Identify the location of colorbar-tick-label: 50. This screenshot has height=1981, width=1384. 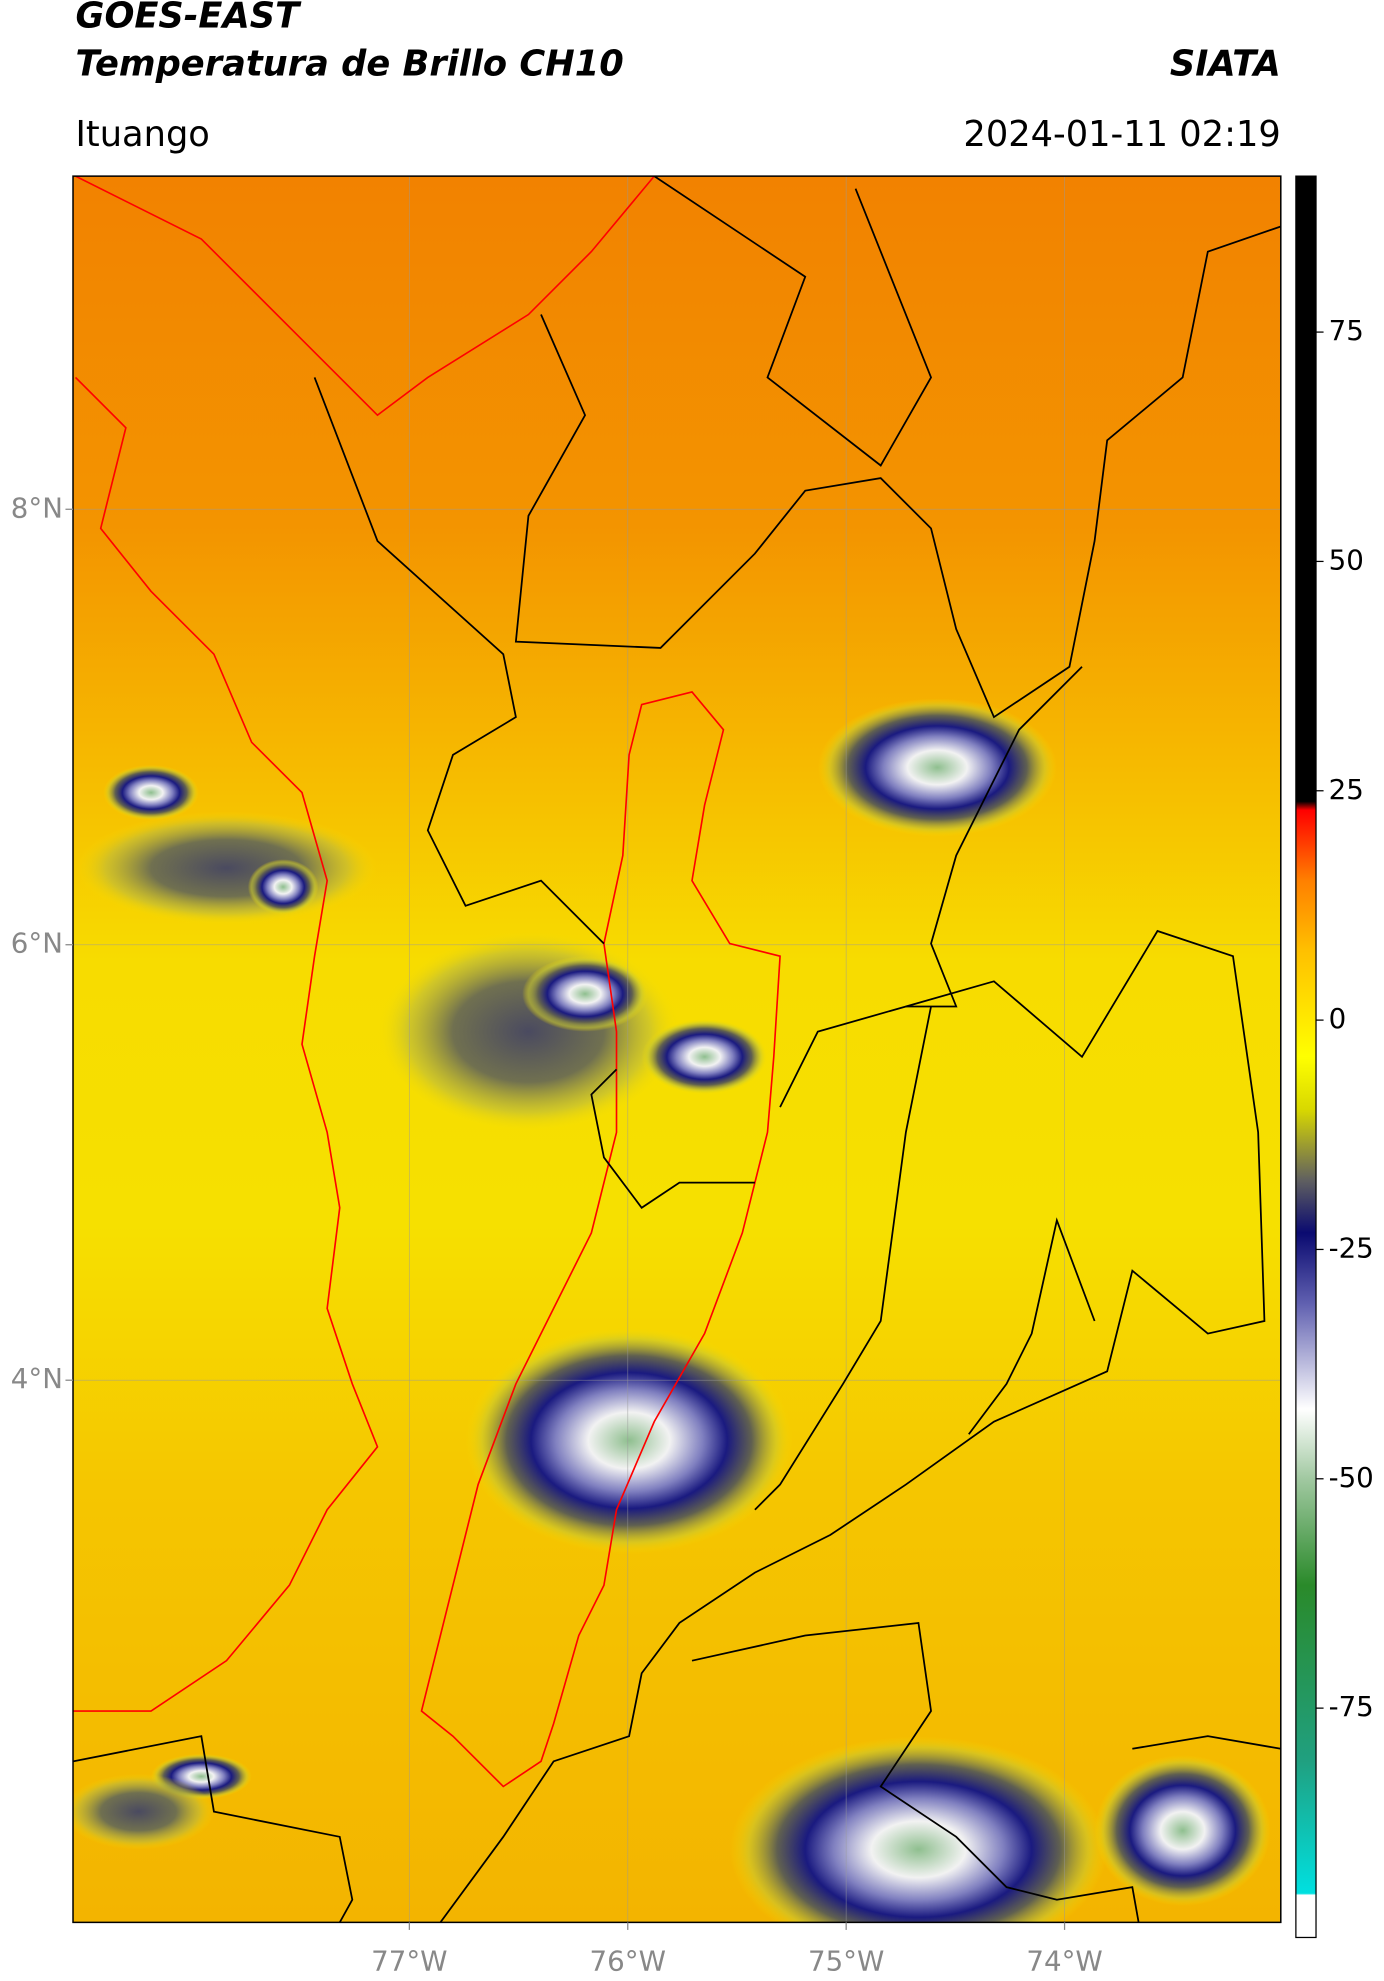
(1346, 559).